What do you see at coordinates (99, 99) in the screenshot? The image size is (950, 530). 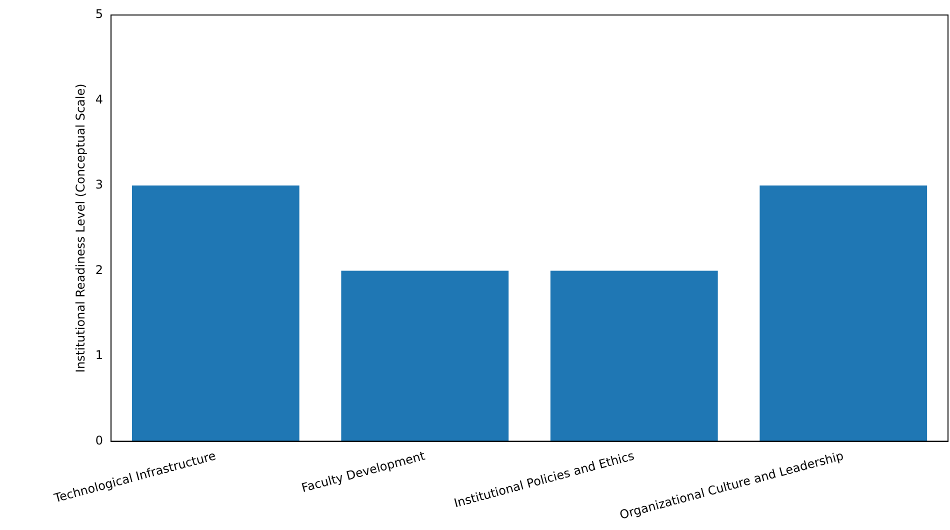 I see `y-tick-label: 4` at bounding box center [99, 99].